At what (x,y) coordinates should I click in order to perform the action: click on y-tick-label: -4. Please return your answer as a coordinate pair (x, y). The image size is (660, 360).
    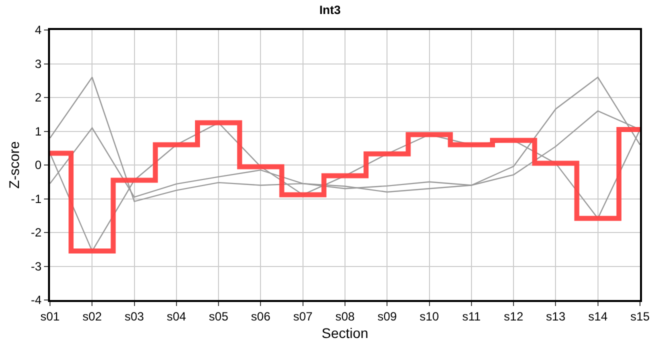
    Looking at the image, I should click on (36, 300).